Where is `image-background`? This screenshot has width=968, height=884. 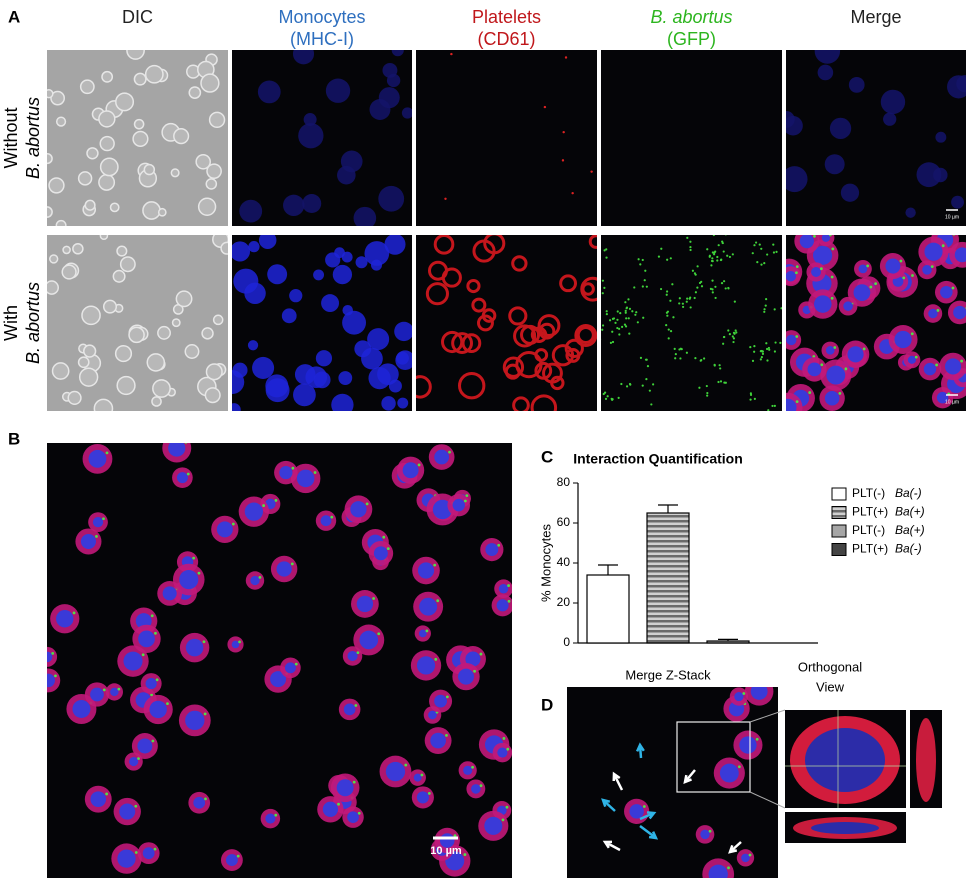
image-background is located at coordinates (691, 323).